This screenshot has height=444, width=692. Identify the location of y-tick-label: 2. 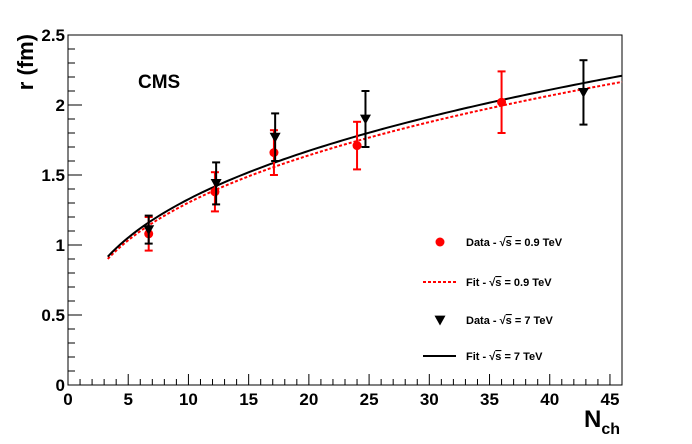
(60, 105).